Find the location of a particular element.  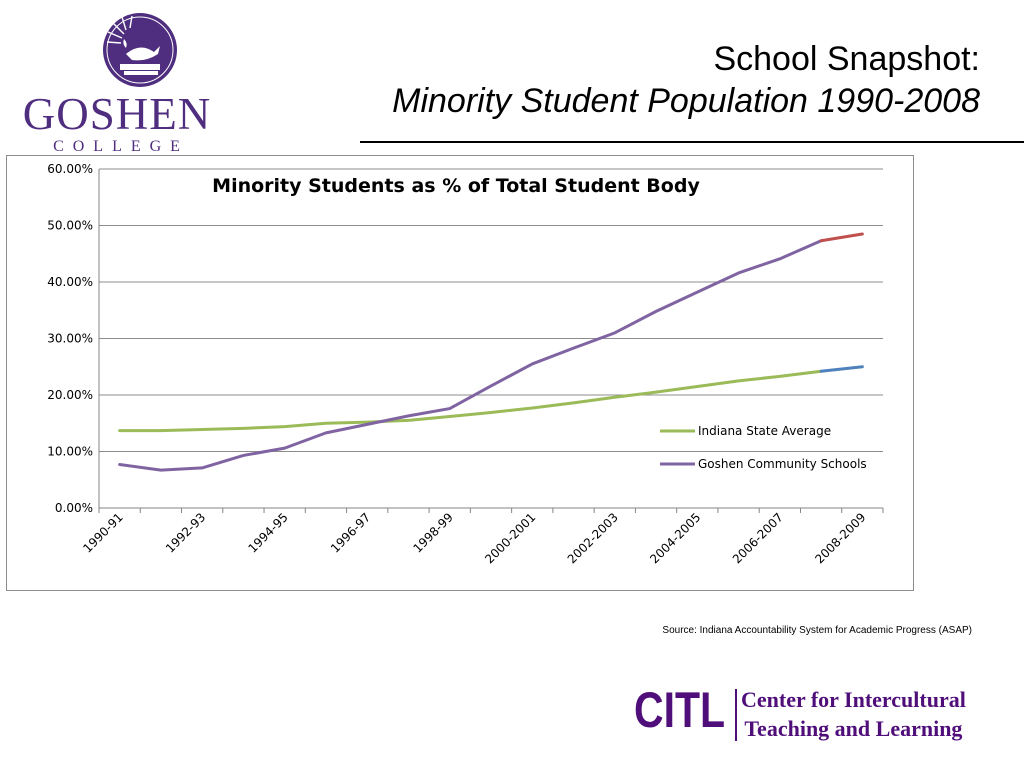

x-tick-label: 1998-99 is located at coordinates (433, 532).